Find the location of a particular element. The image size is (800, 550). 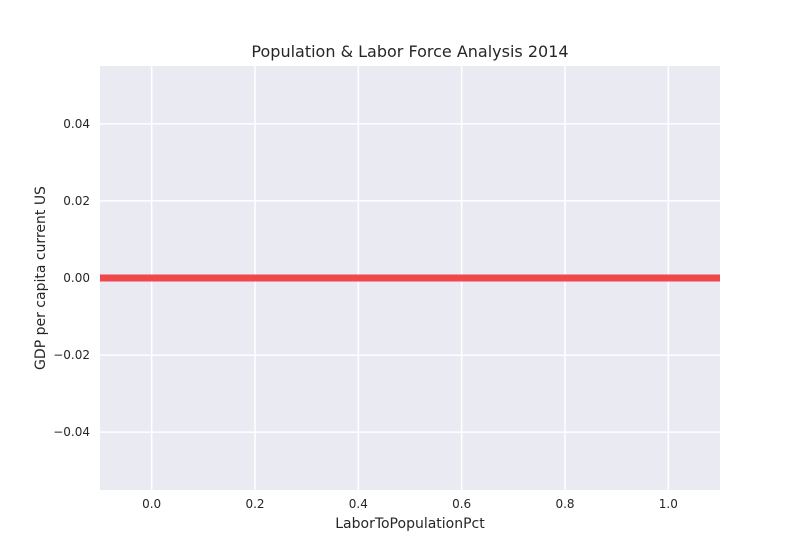

x-axis-label: LaborToPopulationPct is located at coordinates (410, 524).